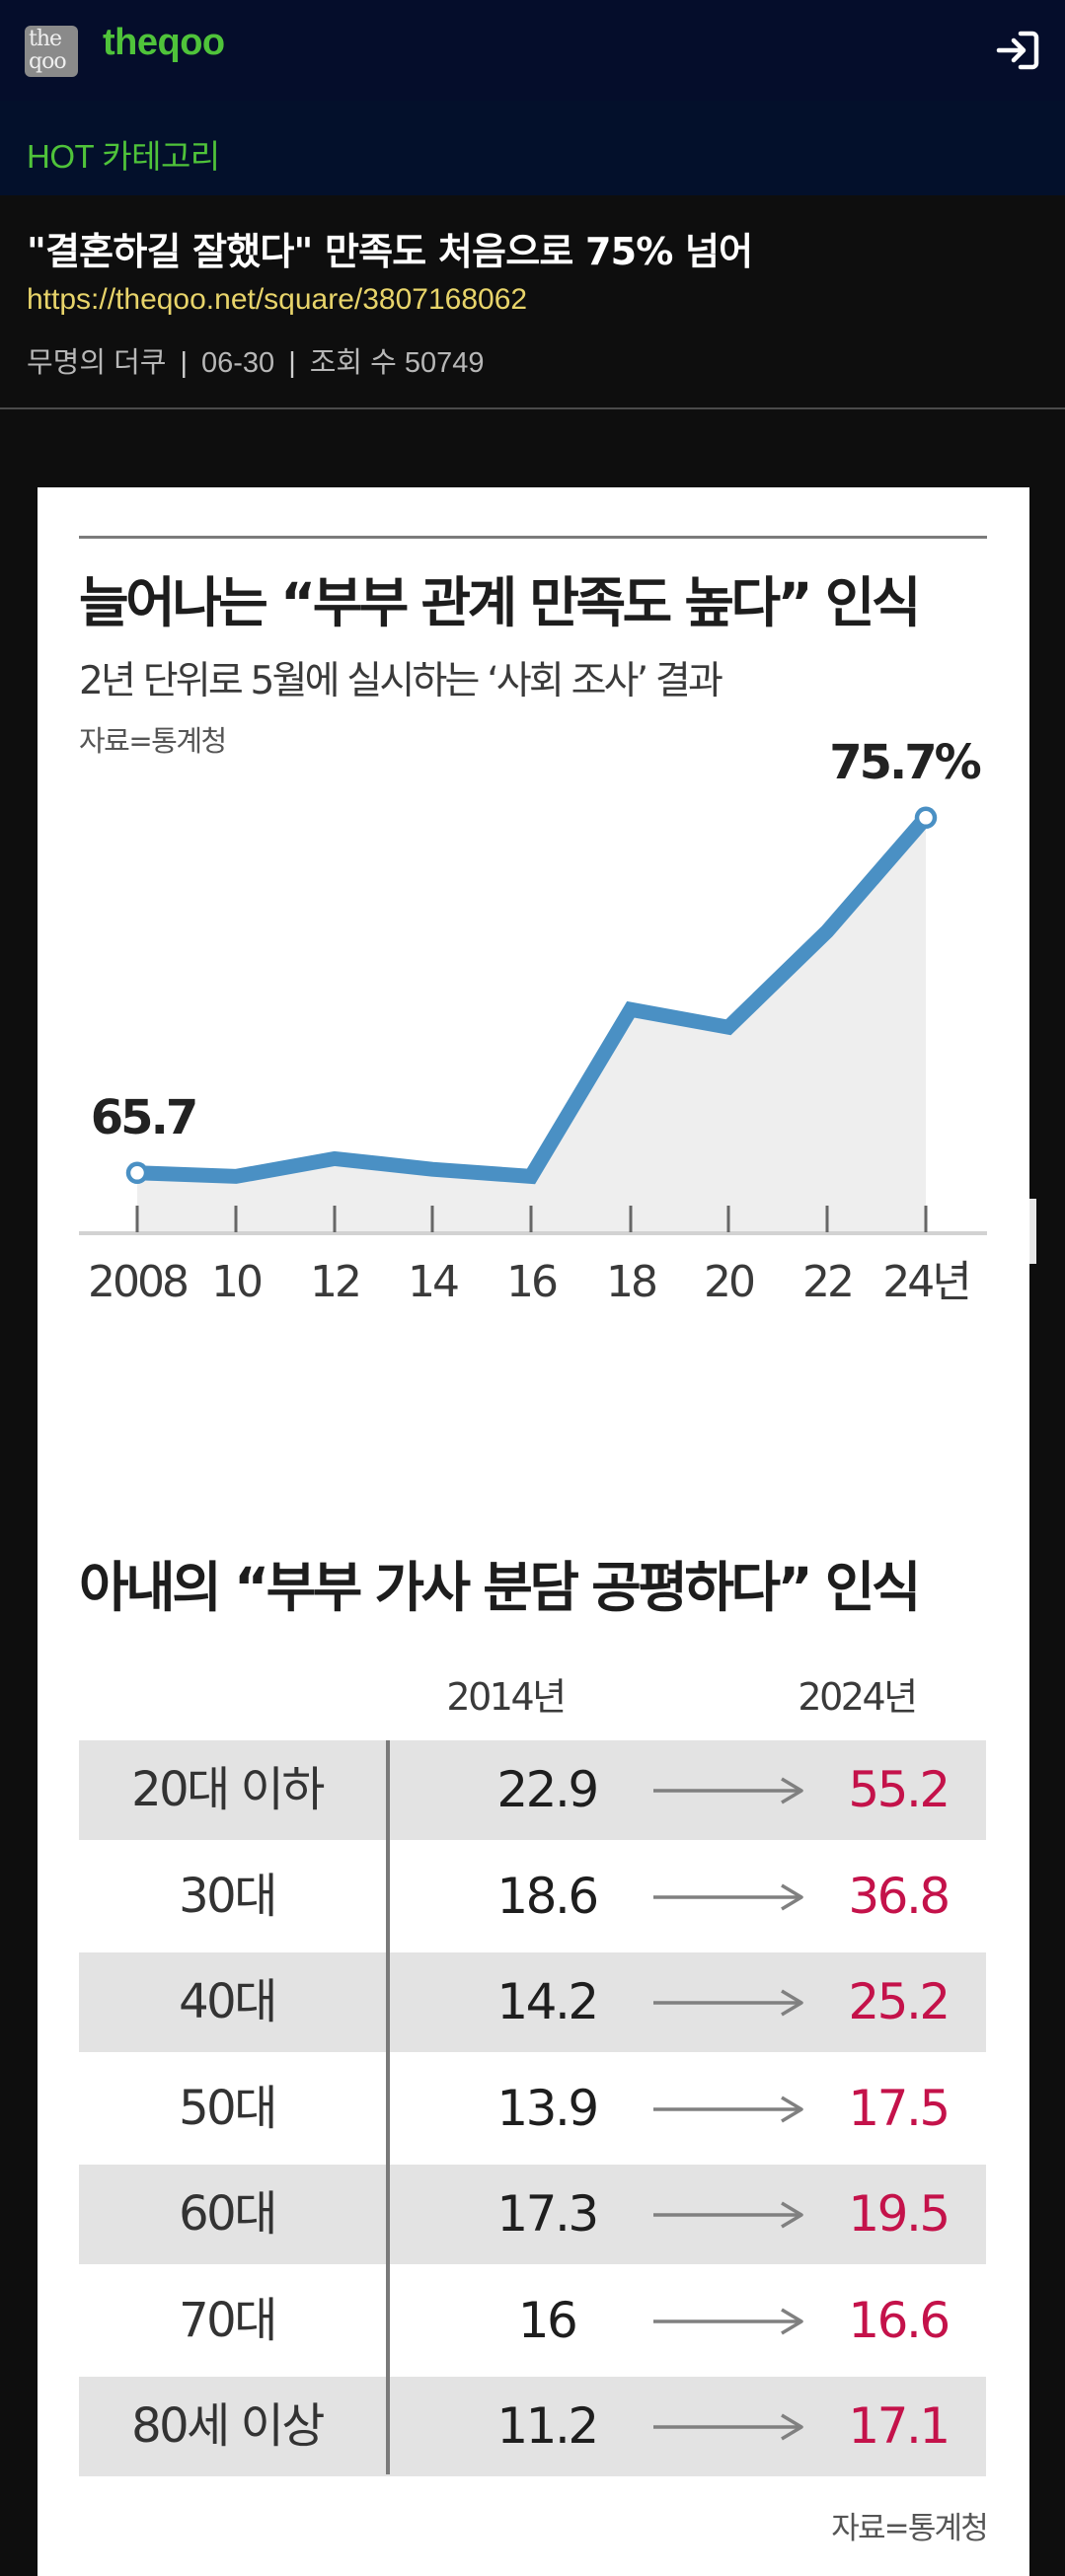 This screenshot has height=2576, width=1065. I want to click on value-2024: 25.2, so click(900, 2001).